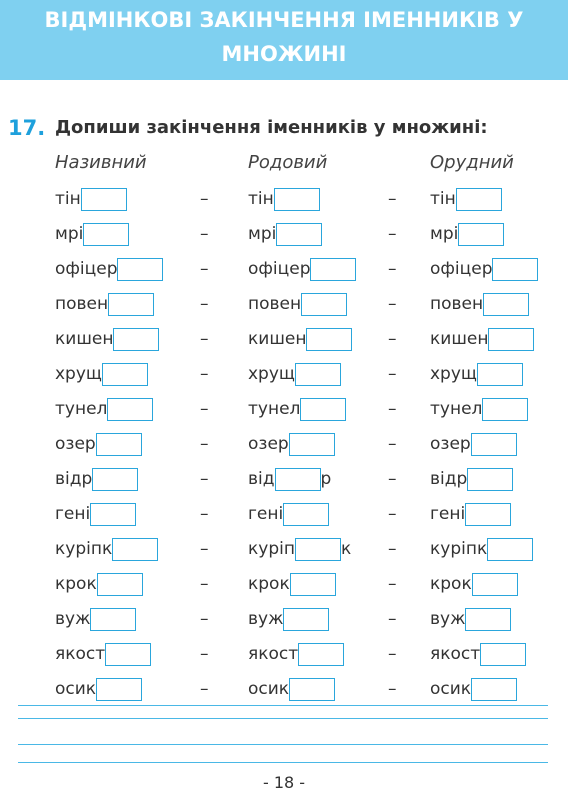 The width and height of the screenshot is (568, 800). Describe the element at coordinates (75, 444) in the screenshot. I see `word-stem: озер` at that location.